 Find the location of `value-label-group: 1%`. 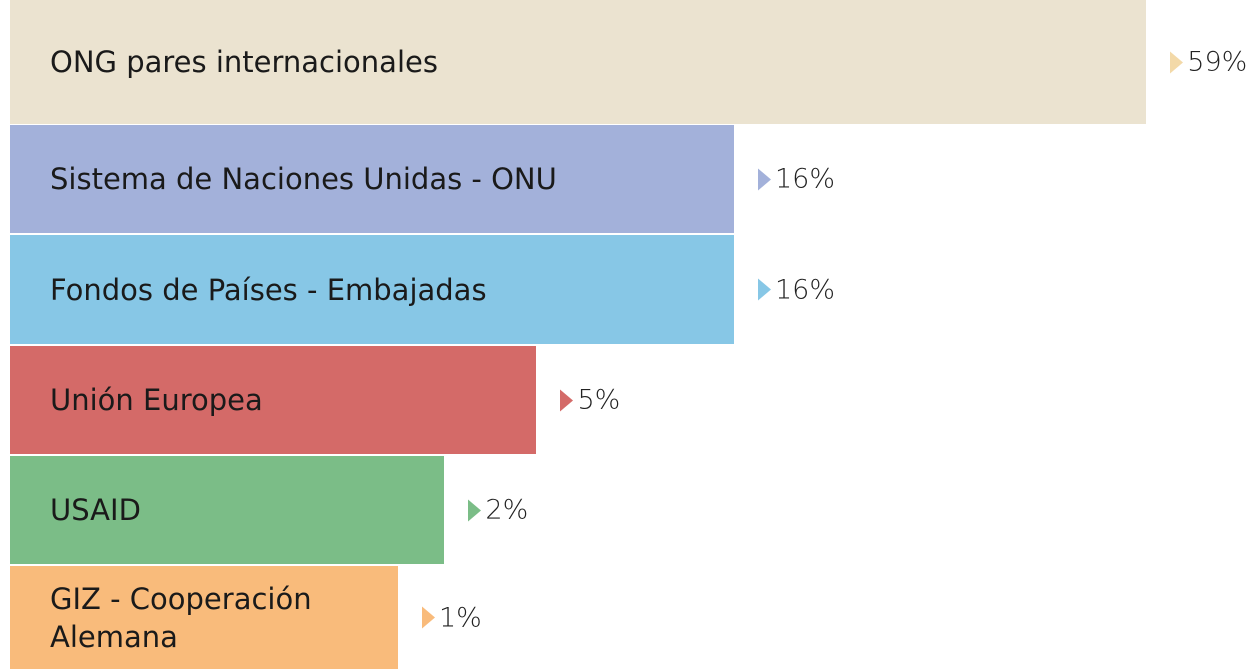

value-label-group: 1% is located at coordinates (452, 617).